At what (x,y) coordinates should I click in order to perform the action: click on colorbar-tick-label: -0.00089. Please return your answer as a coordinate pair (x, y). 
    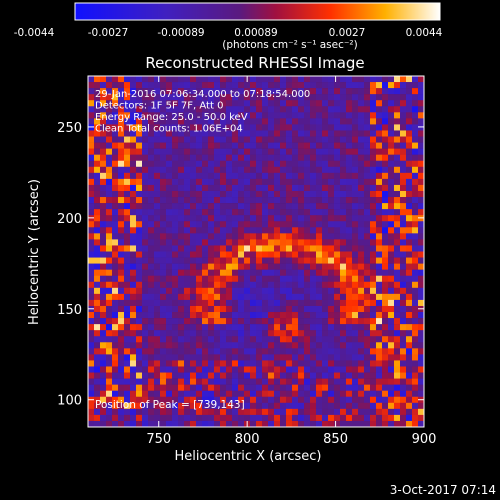
    Looking at the image, I should click on (180, 33).